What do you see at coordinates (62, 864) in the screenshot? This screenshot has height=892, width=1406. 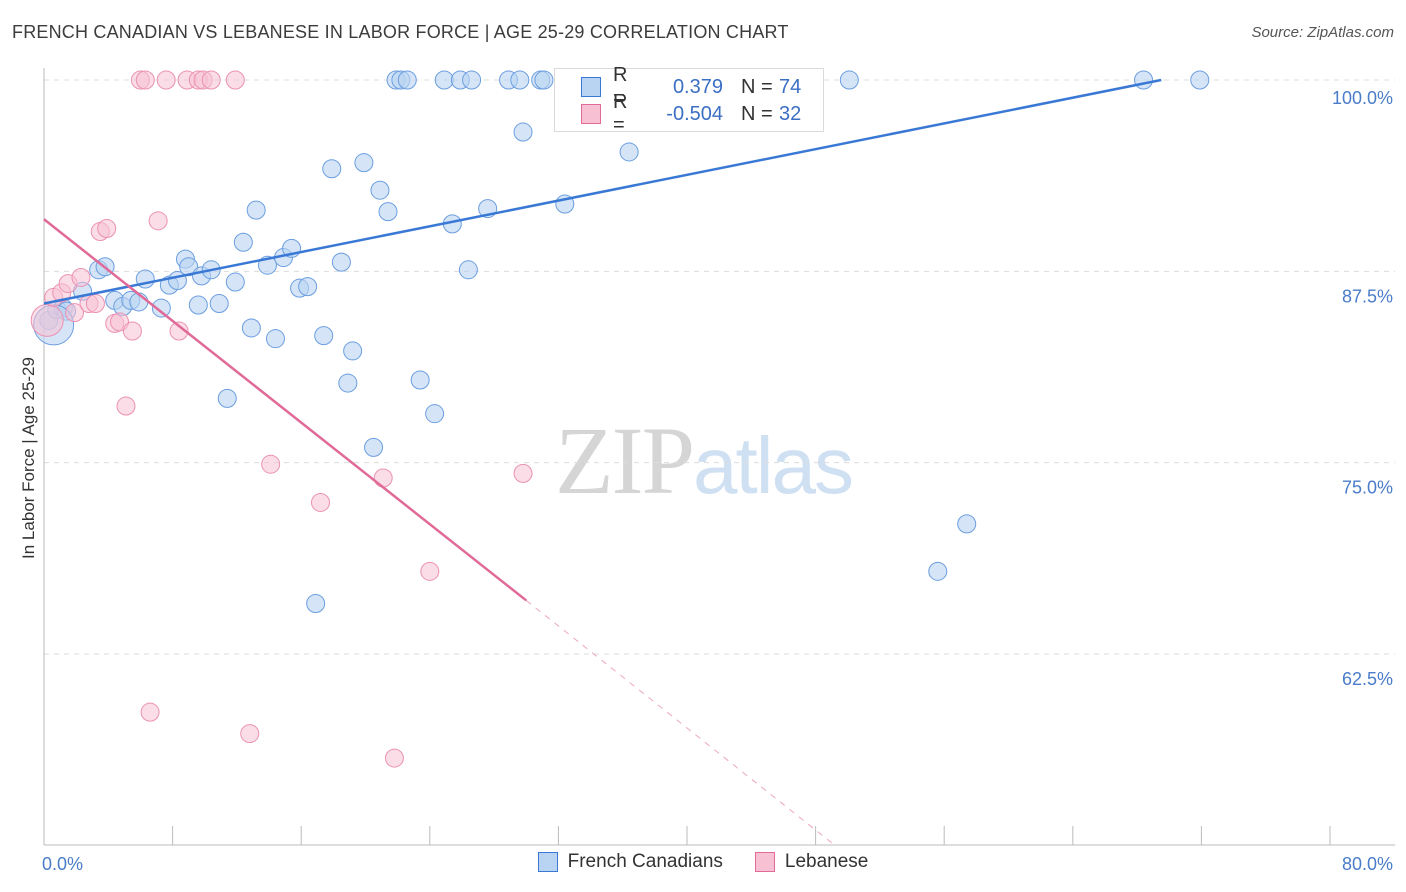 I see `x-tick-label: 0.0%` at bounding box center [62, 864].